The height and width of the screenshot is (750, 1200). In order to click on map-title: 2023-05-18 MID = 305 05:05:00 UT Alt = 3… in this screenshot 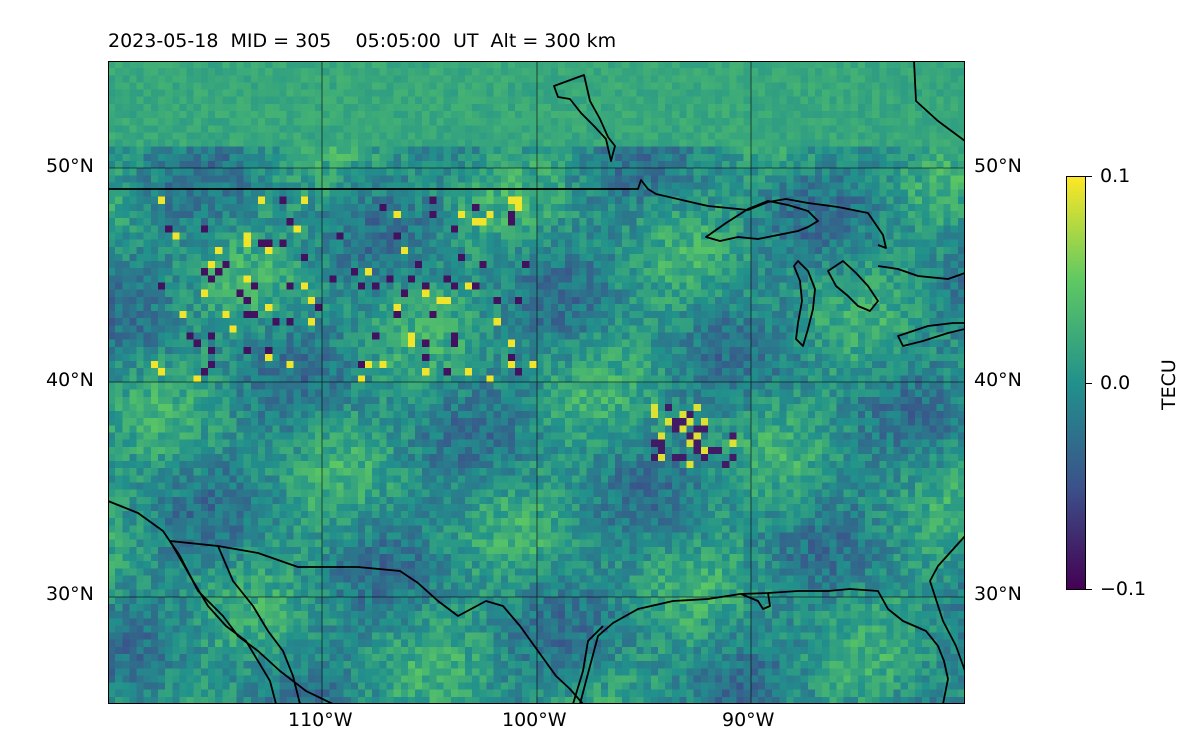, I will do `click(362, 41)`.